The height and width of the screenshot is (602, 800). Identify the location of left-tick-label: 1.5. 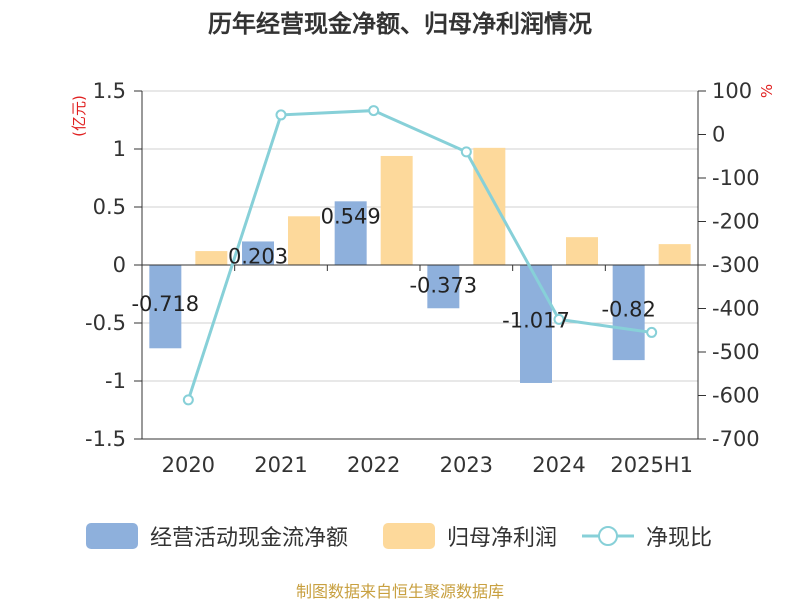
(109, 91).